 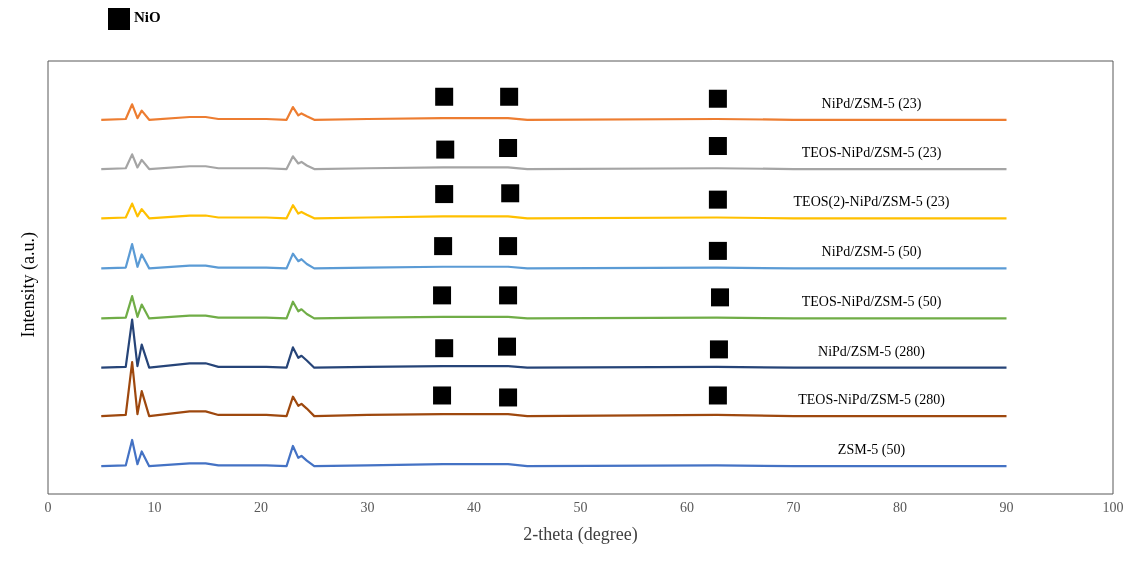 What do you see at coordinates (871, 450) in the screenshot?
I see `series-label: ZSM-5 (50)` at bounding box center [871, 450].